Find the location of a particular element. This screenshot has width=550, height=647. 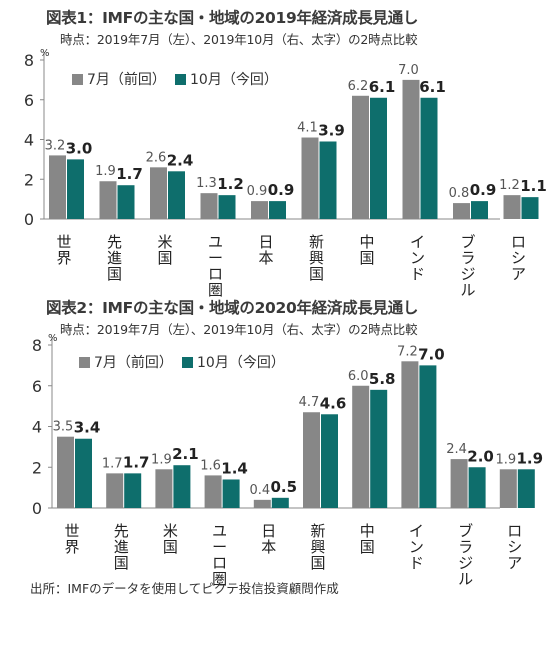

category-label: 圏 is located at coordinates (219, 579).